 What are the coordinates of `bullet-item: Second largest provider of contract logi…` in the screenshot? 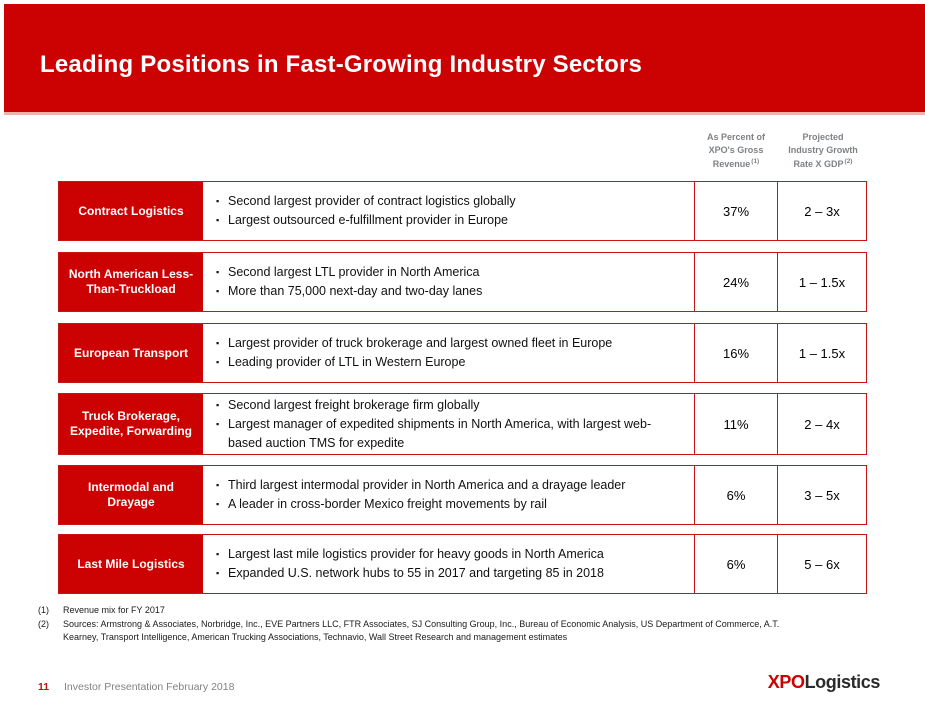 It's located at (450, 201).